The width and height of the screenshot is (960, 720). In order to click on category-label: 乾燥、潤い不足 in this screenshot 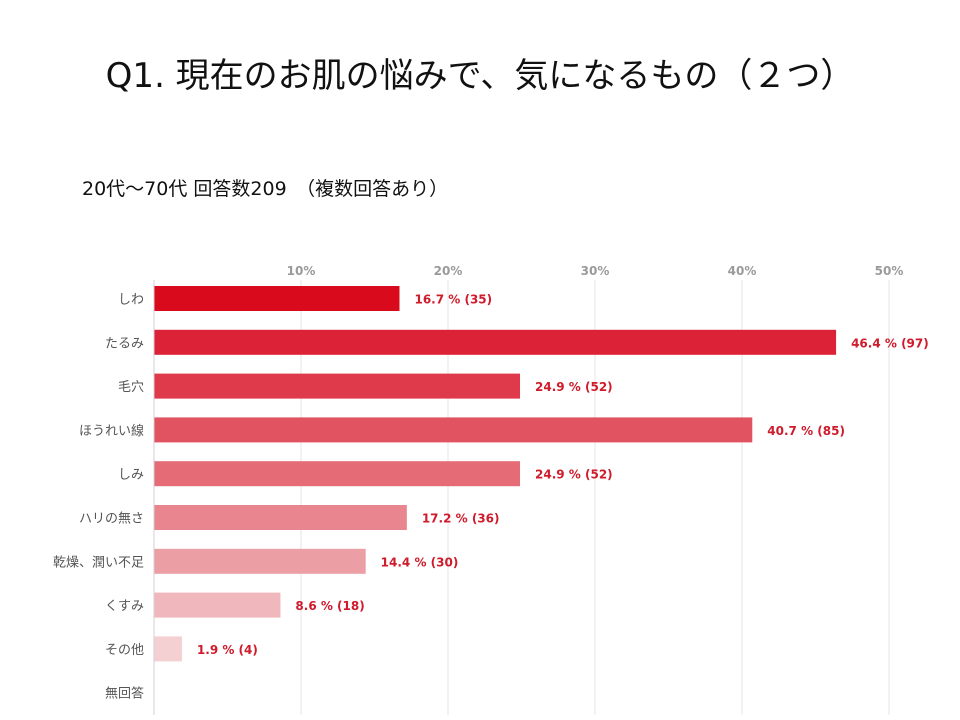, I will do `click(98, 562)`.